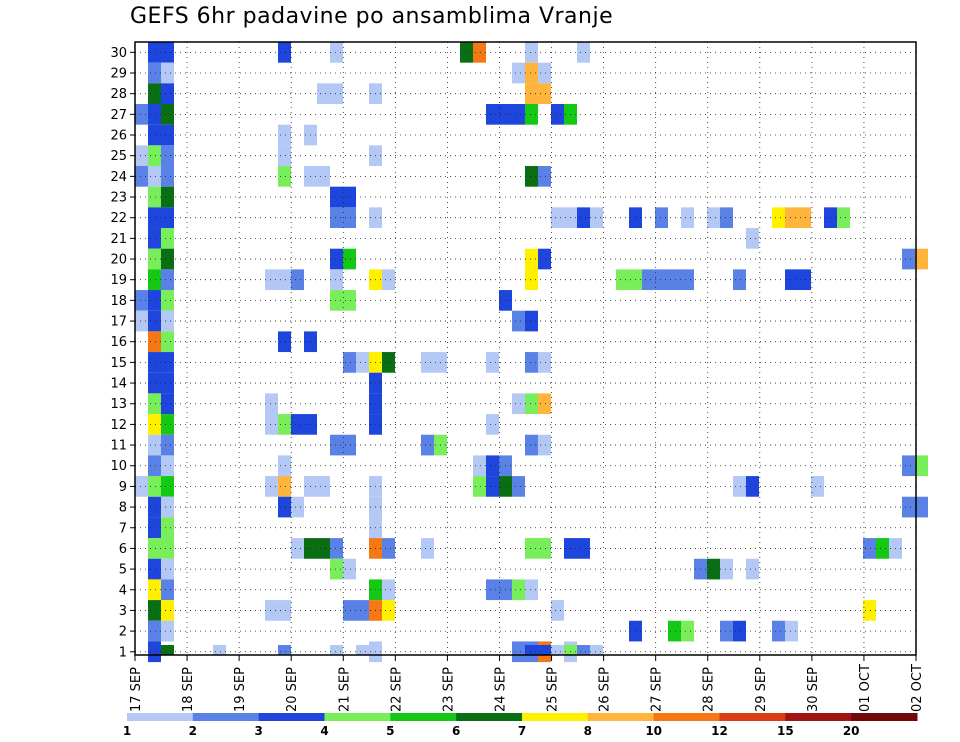 The width and height of the screenshot is (960, 742). What do you see at coordinates (118, 260) in the screenshot?
I see `y-tick-label: 20` at bounding box center [118, 260].